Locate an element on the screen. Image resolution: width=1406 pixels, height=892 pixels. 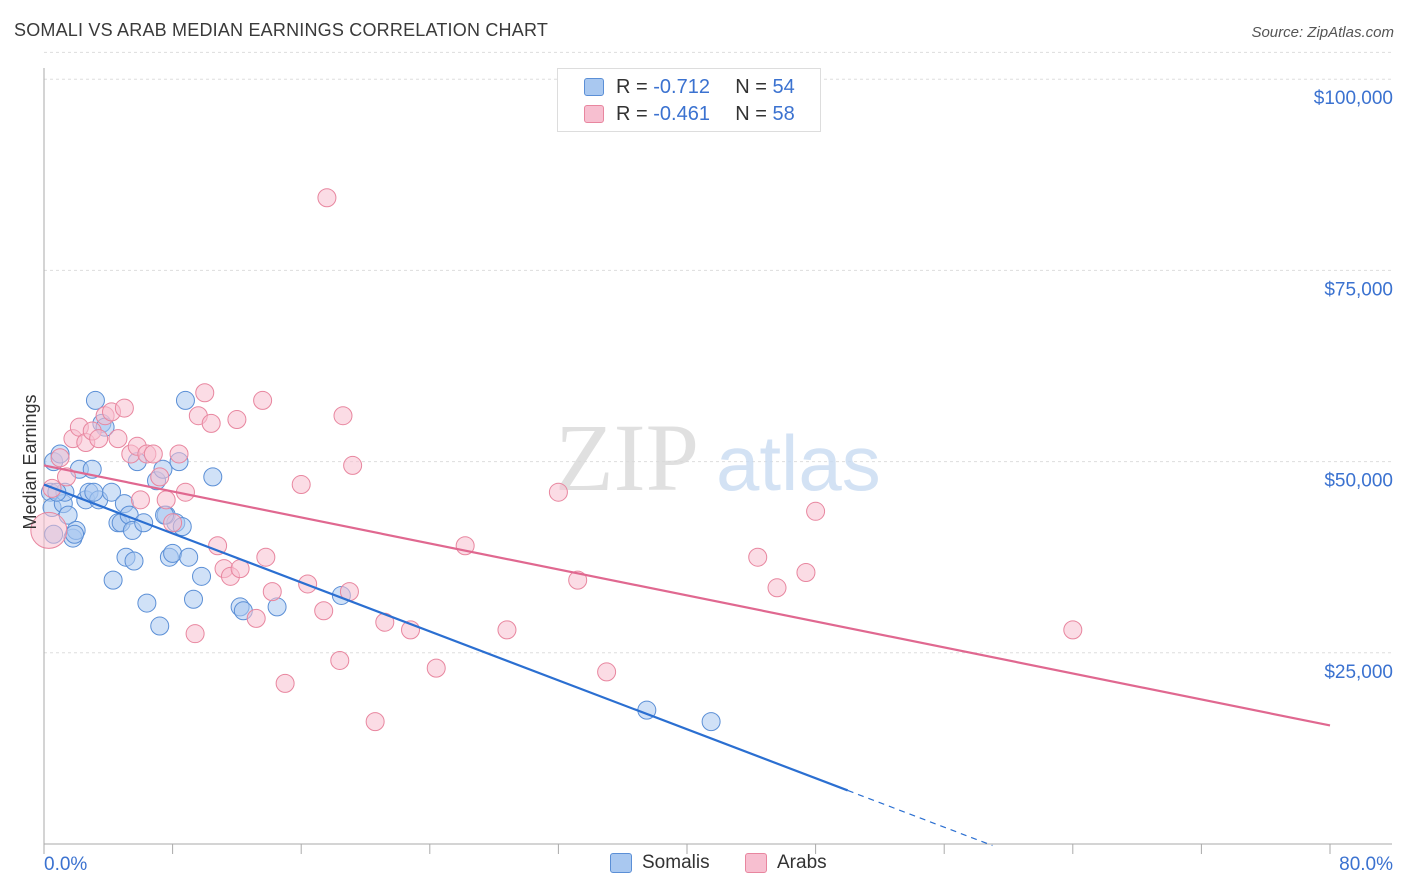
legend-row-somalis: R = -0.712 N = 54 is located at coordinates (689, 87).